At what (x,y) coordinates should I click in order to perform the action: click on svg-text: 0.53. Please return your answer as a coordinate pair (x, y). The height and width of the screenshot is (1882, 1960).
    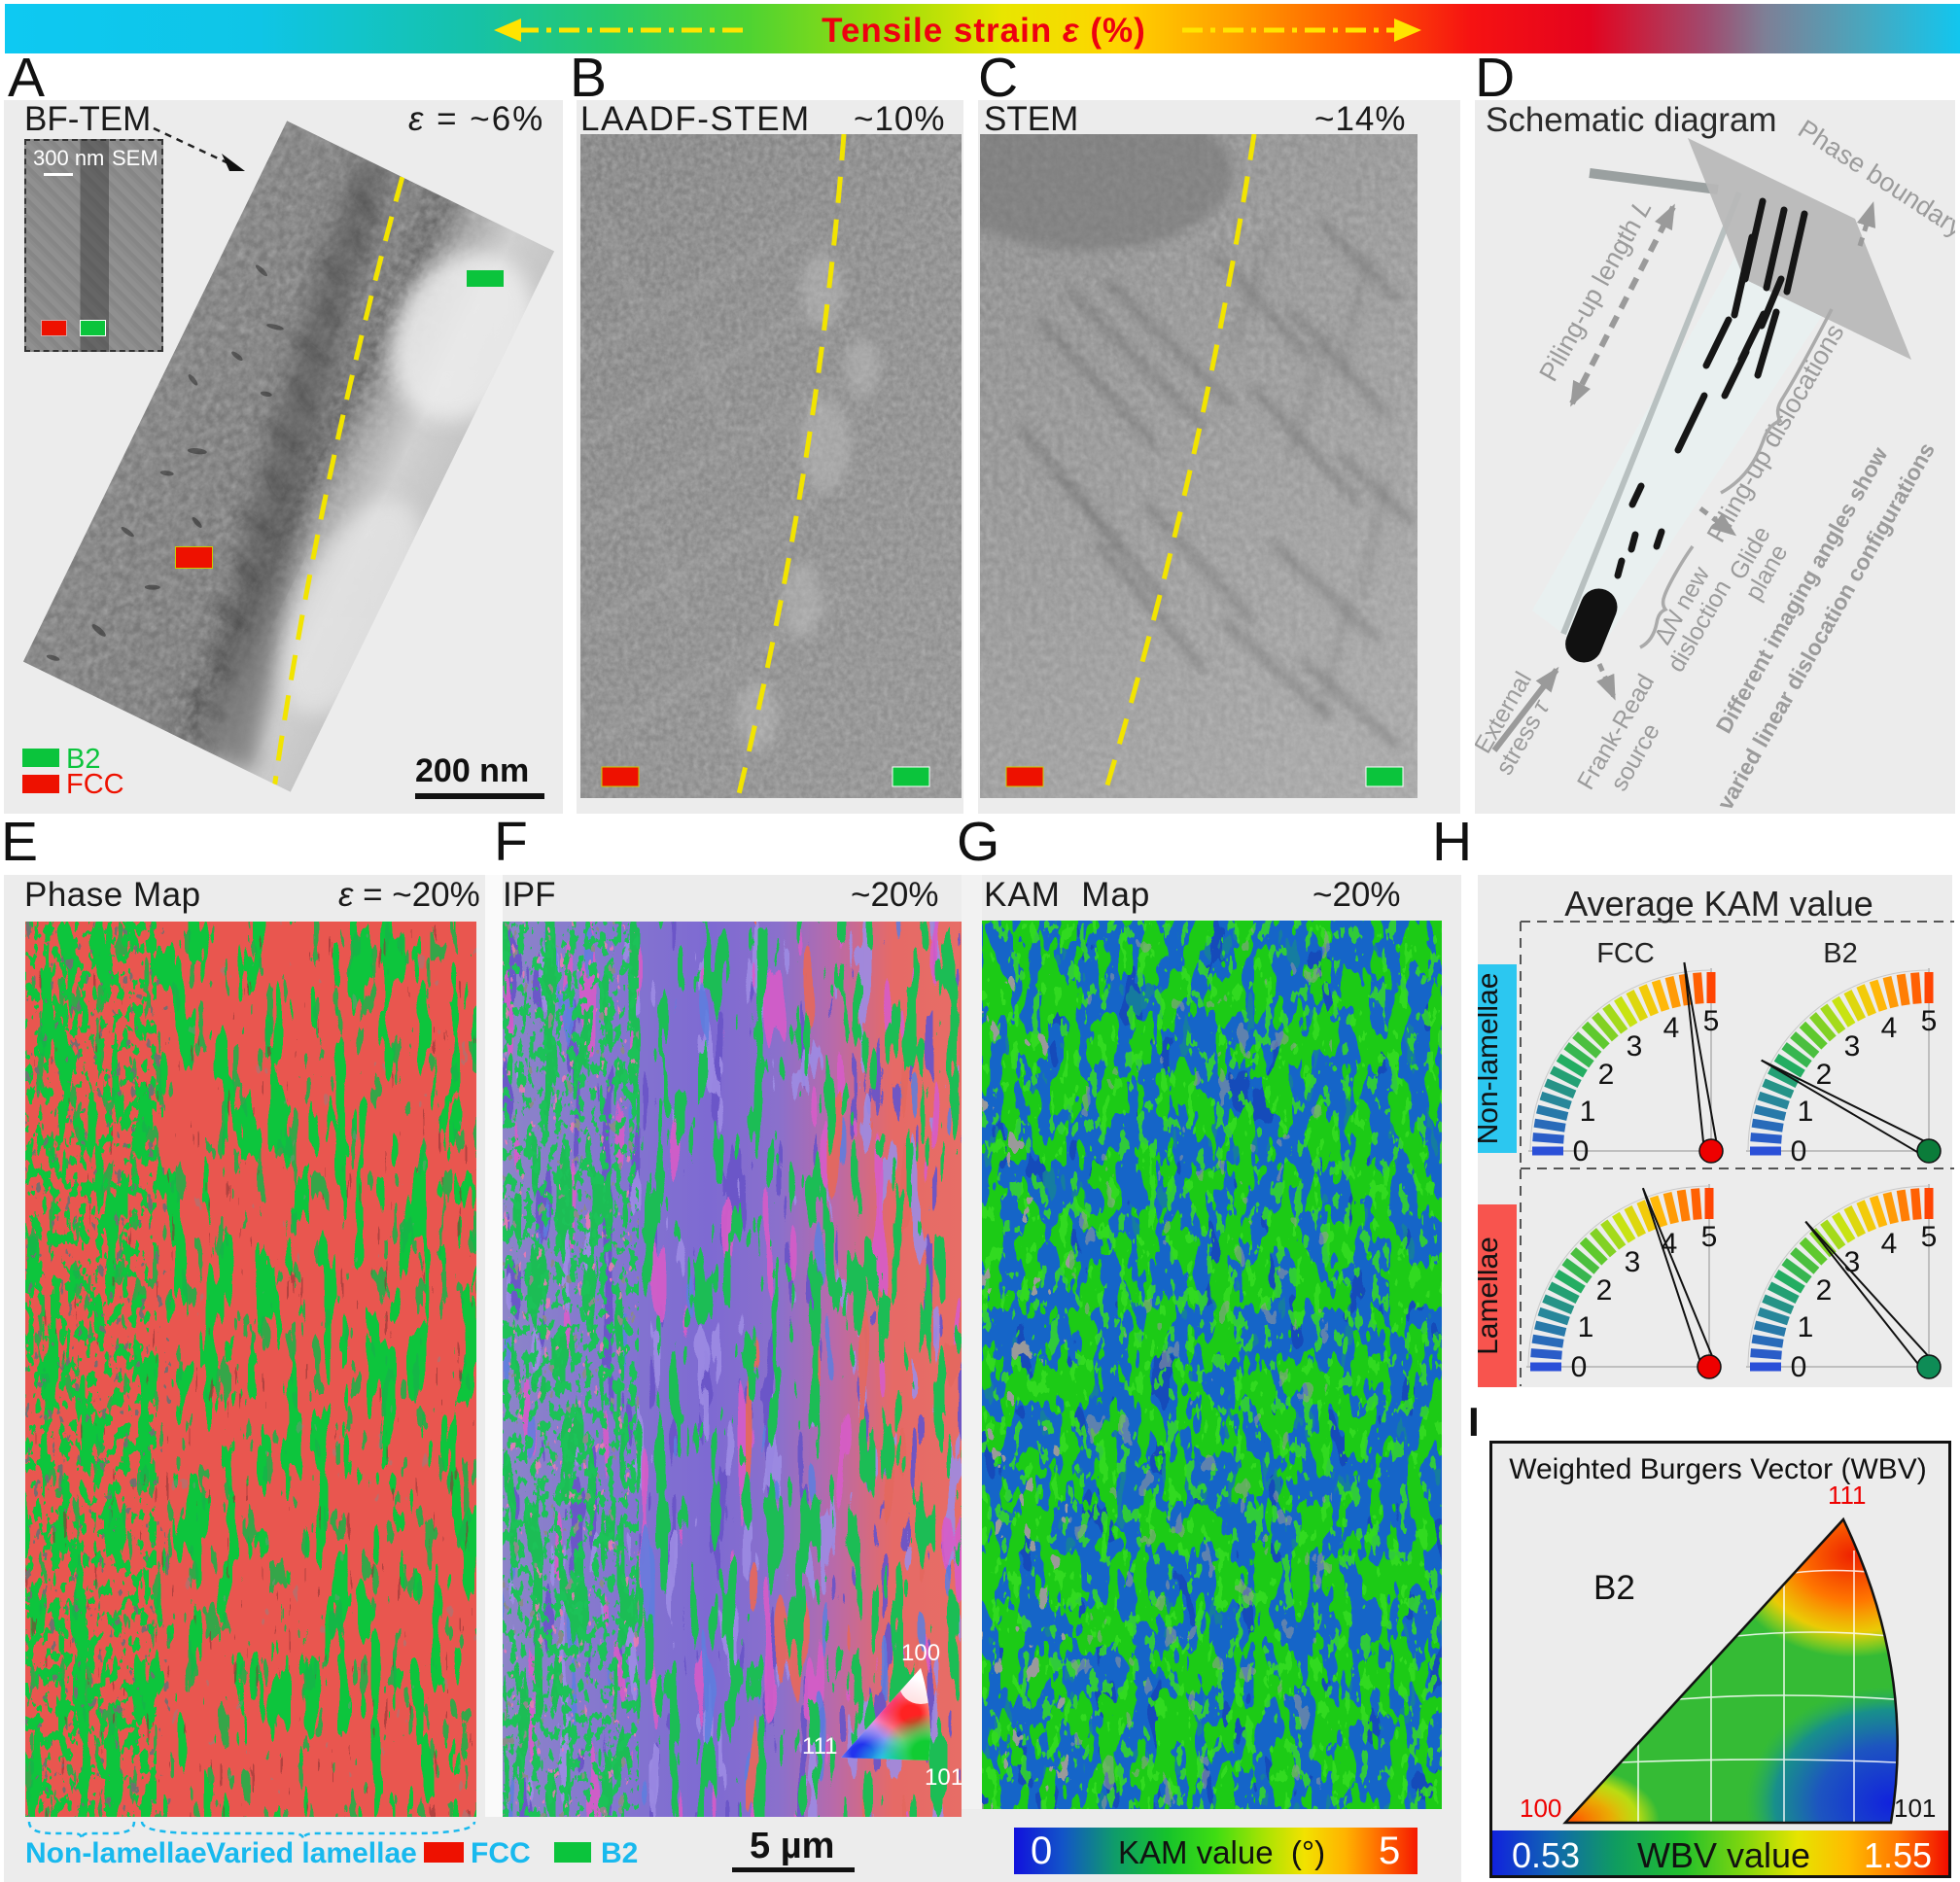
    Looking at the image, I should click on (1546, 1855).